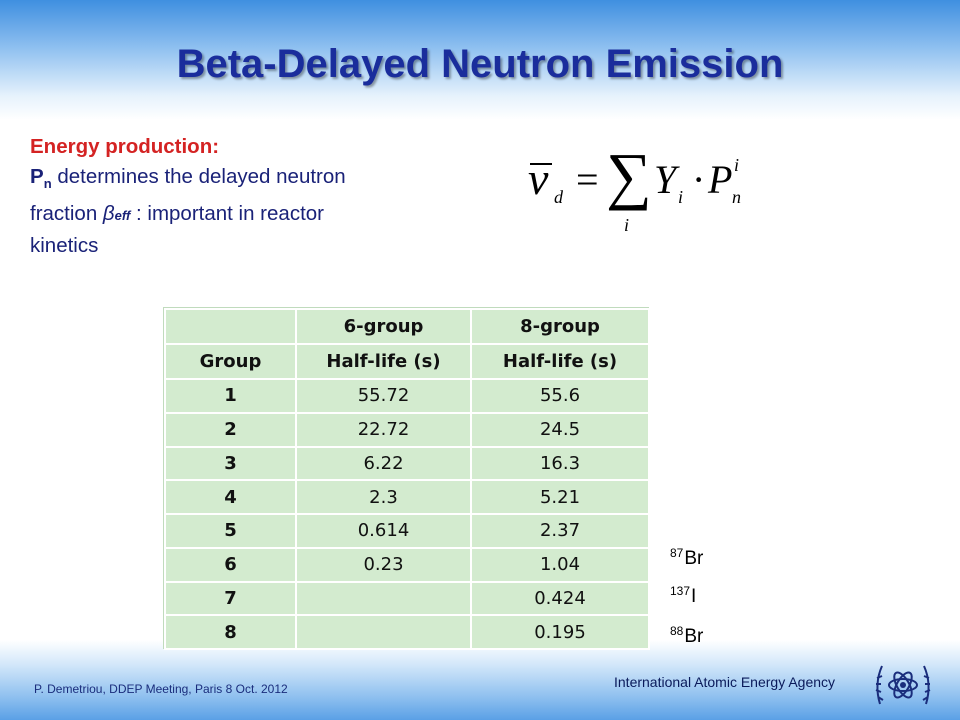 Image resolution: width=960 pixels, height=720 pixels. What do you see at coordinates (66, 214) in the screenshot?
I see `beta-prefix: fraction` at bounding box center [66, 214].